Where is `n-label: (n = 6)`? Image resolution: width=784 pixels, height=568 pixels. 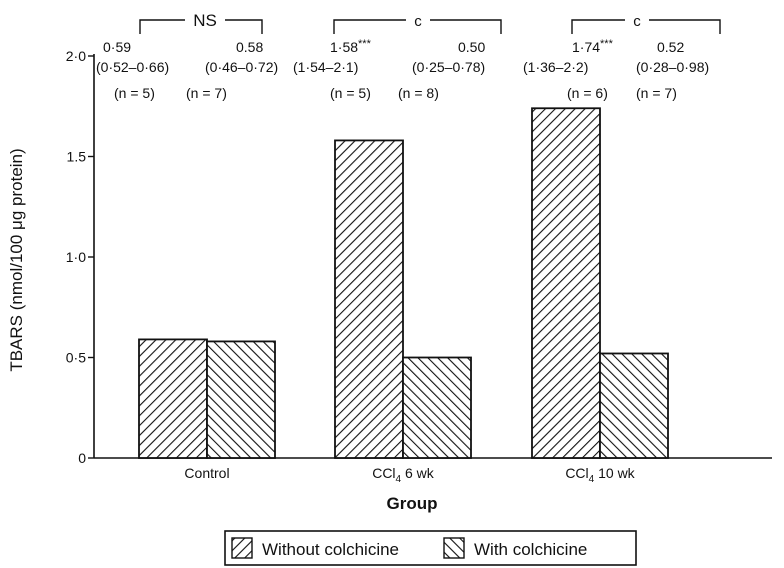 n-label: (n = 6) is located at coordinates (587, 93).